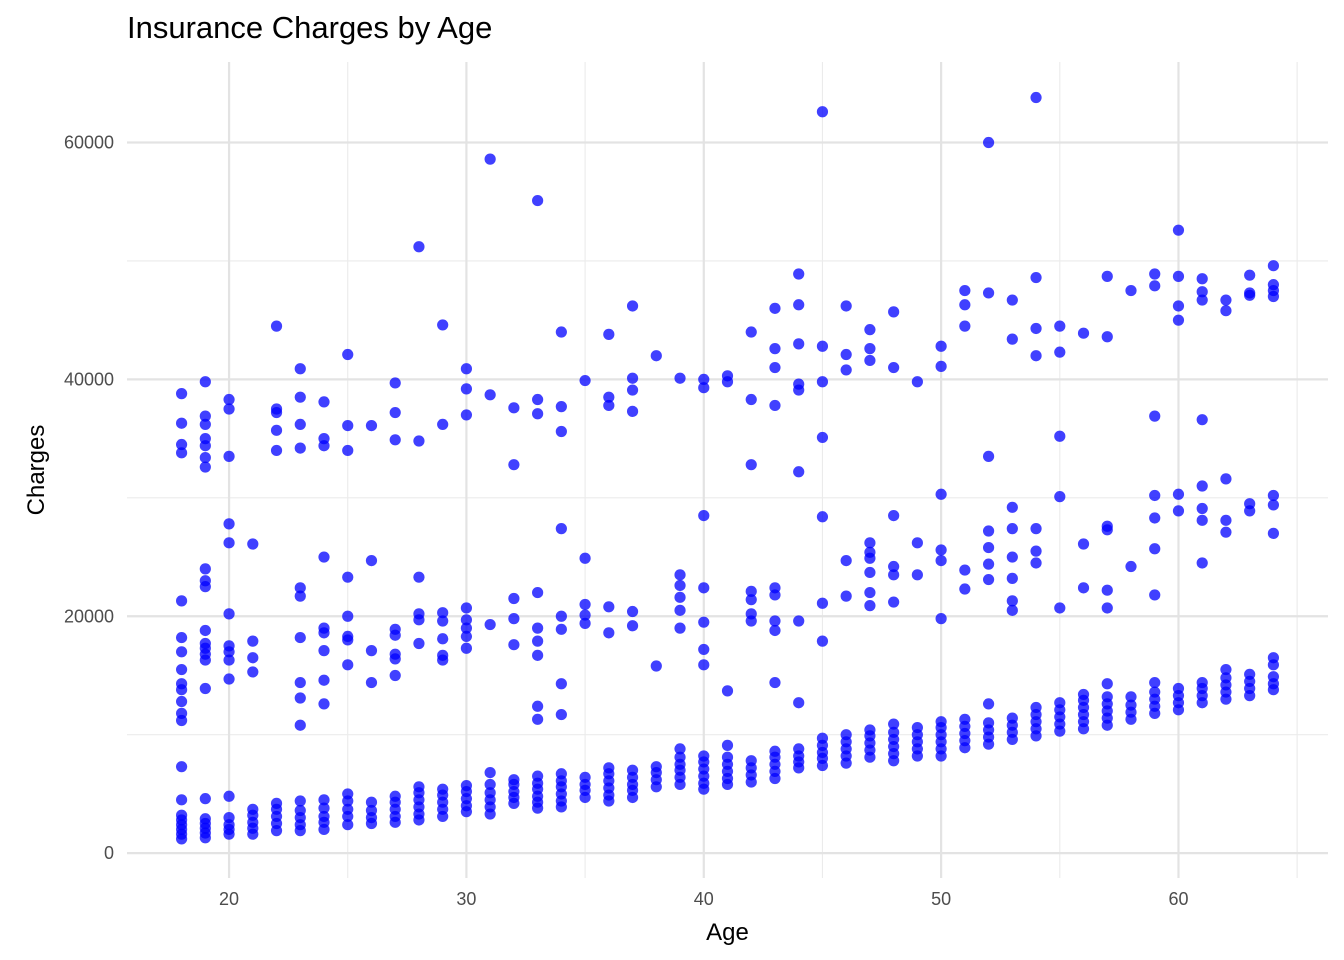 Image resolution: width=1344 pixels, height=960 pixels. Describe the element at coordinates (229, 899) in the screenshot. I see `x-tick-label: 20` at that location.